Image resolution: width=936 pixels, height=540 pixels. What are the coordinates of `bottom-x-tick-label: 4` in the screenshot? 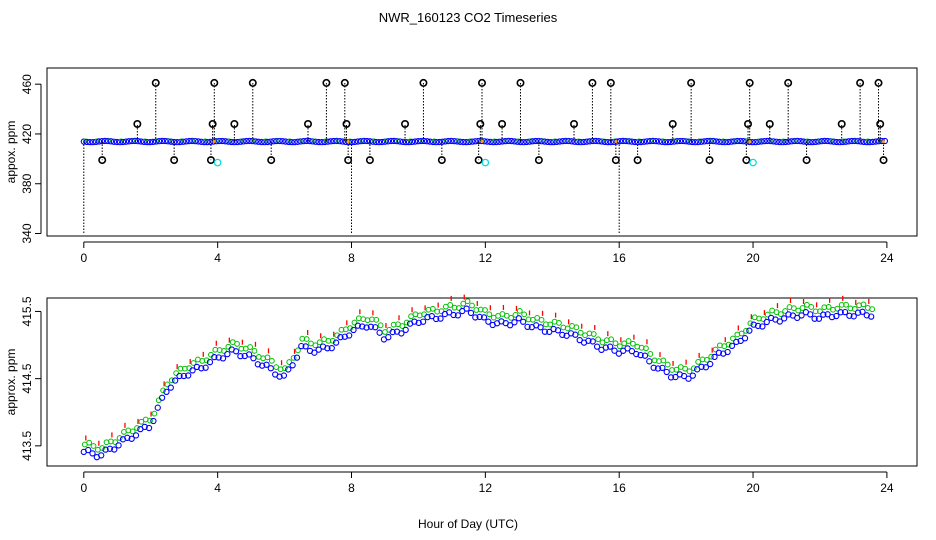 It's located at (217, 488).